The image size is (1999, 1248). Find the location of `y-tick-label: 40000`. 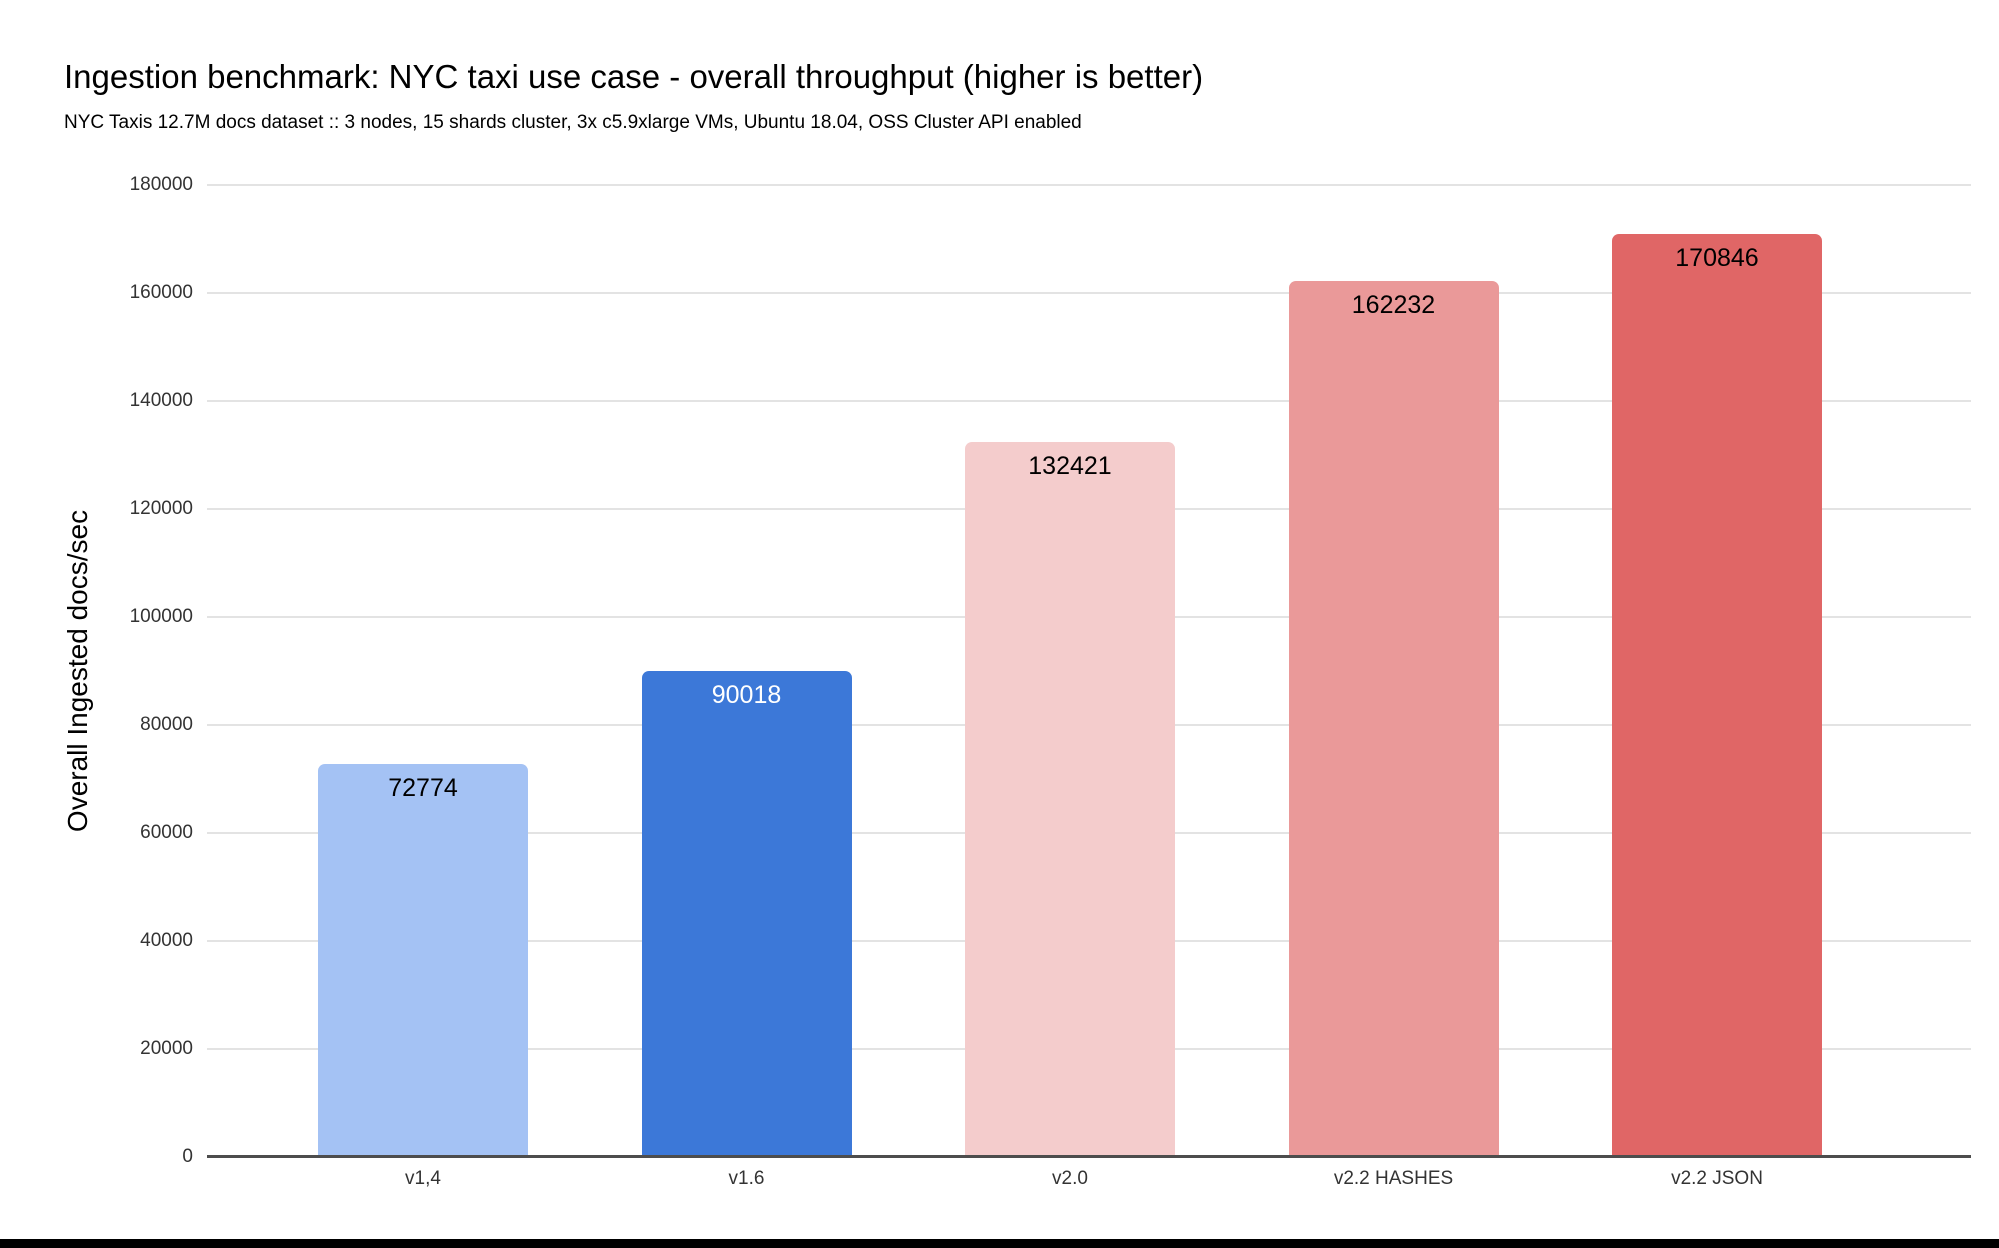

y-tick-label: 40000 is located at coordinates (166, 940).